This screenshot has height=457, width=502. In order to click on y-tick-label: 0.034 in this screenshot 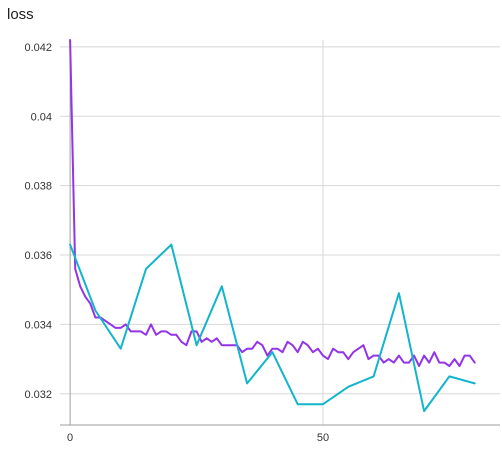, I will do `click(38, 325)`.